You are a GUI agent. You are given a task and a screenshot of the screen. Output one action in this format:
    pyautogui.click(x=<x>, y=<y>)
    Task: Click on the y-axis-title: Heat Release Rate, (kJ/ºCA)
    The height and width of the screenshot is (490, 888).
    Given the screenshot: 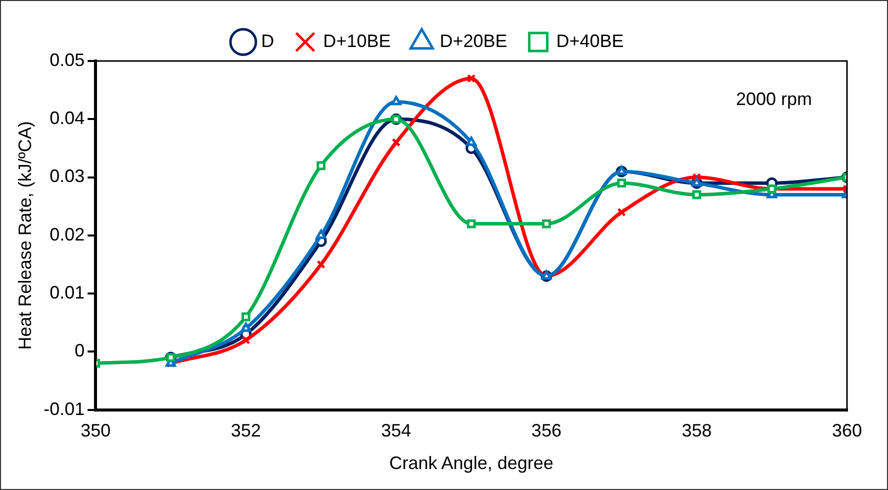 What is the action you would take?
    pyautogui.click(x=24, y=235)
    